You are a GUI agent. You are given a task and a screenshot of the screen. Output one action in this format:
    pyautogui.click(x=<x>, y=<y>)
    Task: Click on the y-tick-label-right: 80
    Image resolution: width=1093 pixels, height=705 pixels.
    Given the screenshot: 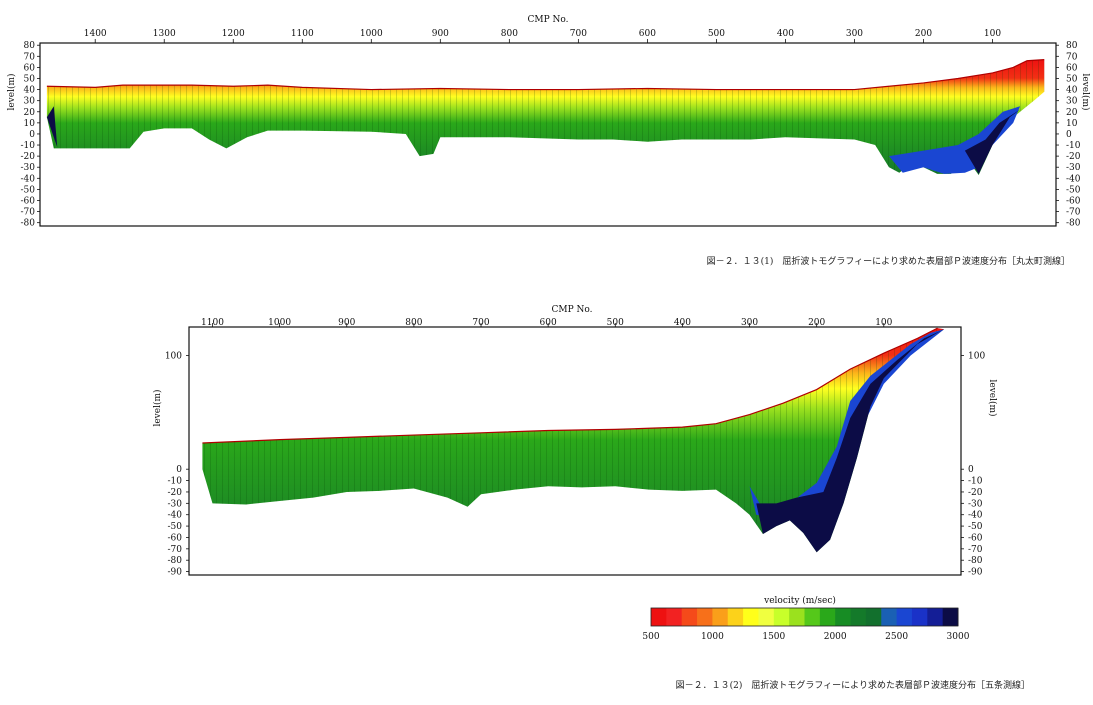 What is the action you would take?
    pyautogui.click(x=1072, y=46)
    